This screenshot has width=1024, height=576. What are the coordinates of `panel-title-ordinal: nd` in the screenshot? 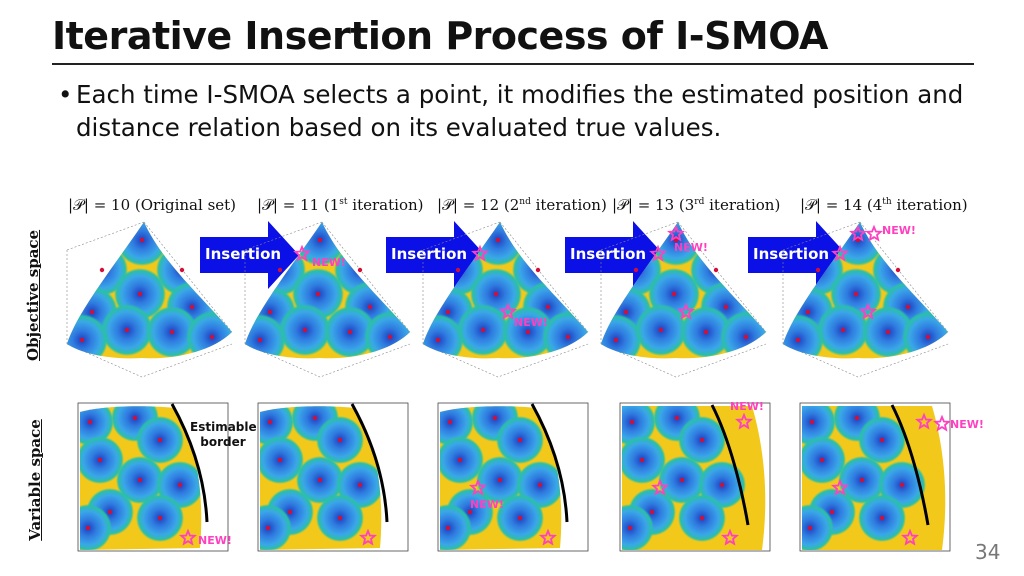 It's located at (525, 202).